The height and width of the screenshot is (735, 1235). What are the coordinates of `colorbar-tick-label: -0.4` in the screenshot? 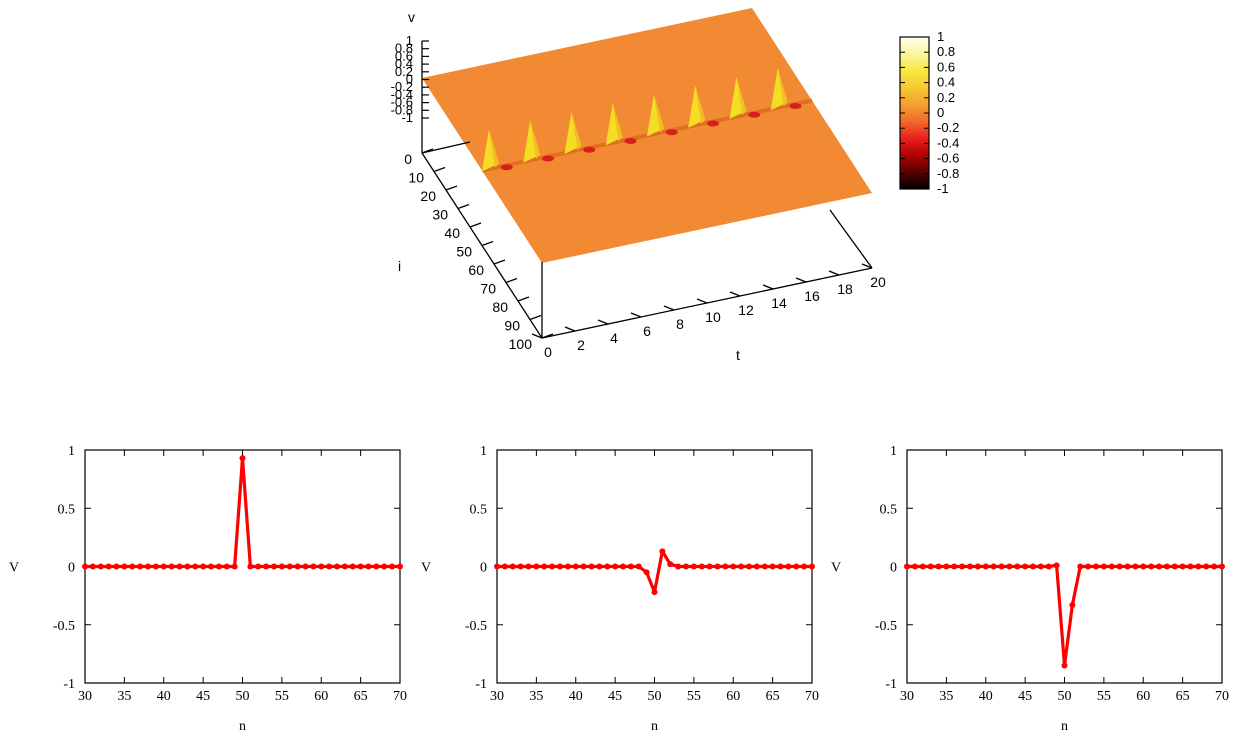 It's located at (948, 142).